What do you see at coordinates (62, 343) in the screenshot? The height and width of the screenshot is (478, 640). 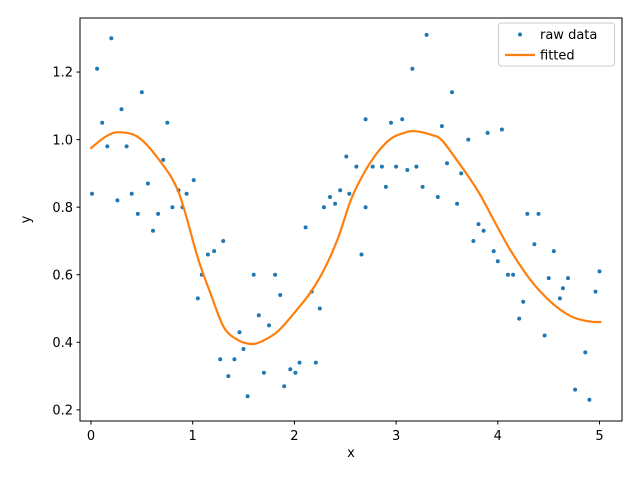 I see `y-tick-label: 0.4` at bounding box center [62, 343].